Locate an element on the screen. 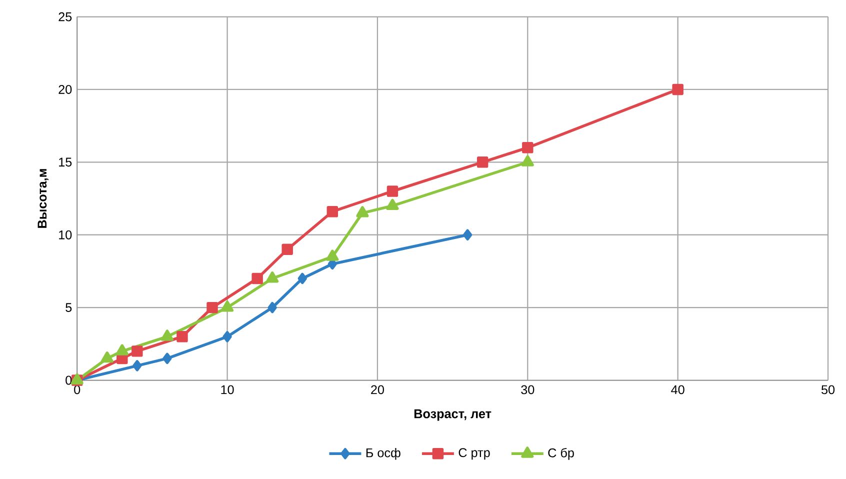  y-tick-label: 20 is located at coordinates (65, 89).